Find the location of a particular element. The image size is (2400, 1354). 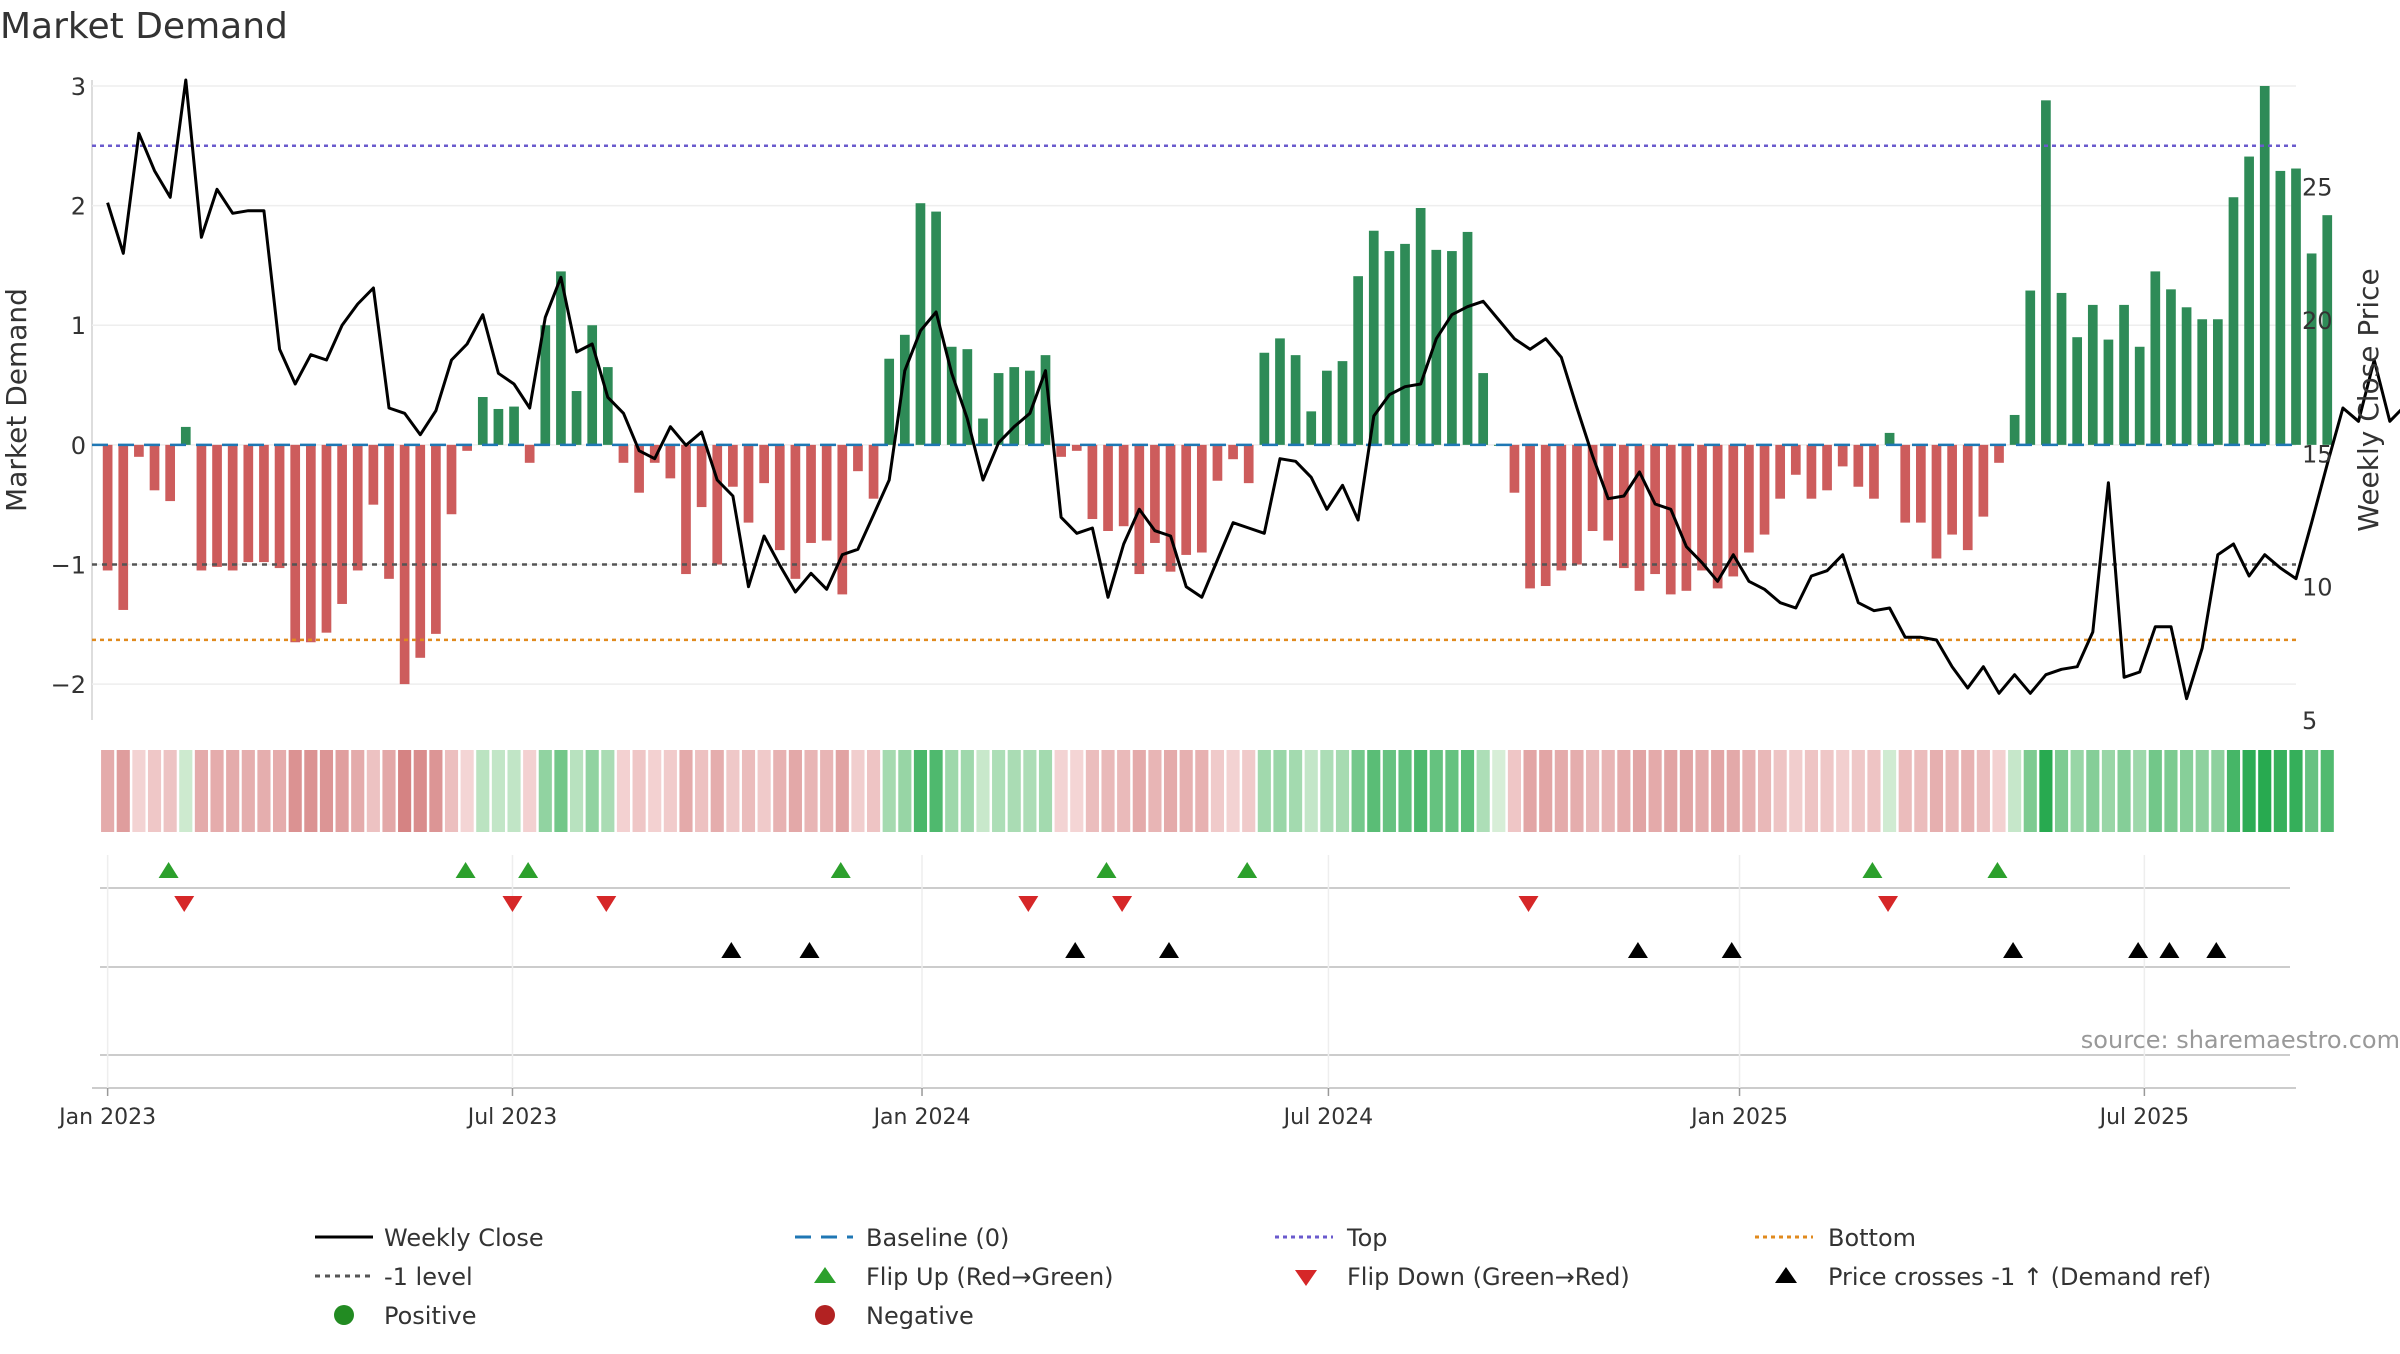

legend-label-minus-one: -1 level is located at coordinates (428, 1277).